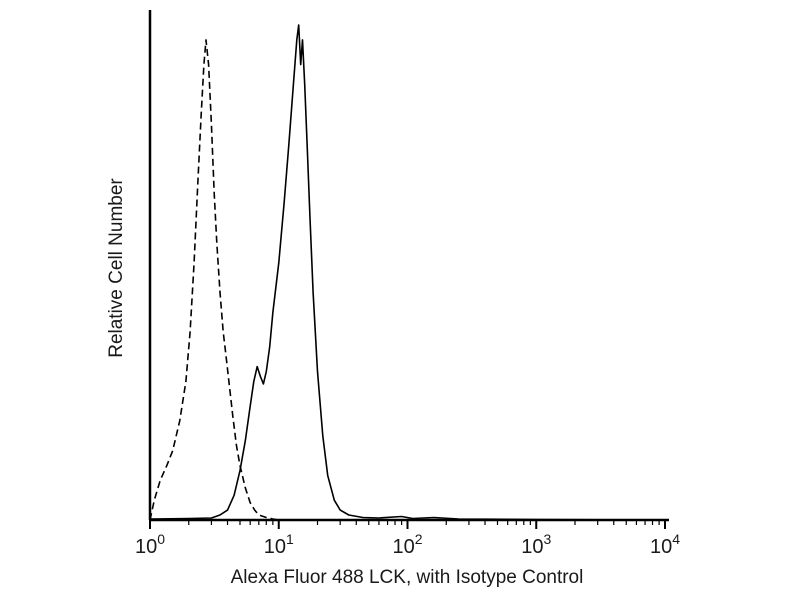 This screenshot has width=800, height=600. I want to click on x-tick-label: 10⁴, so click(665, 544).